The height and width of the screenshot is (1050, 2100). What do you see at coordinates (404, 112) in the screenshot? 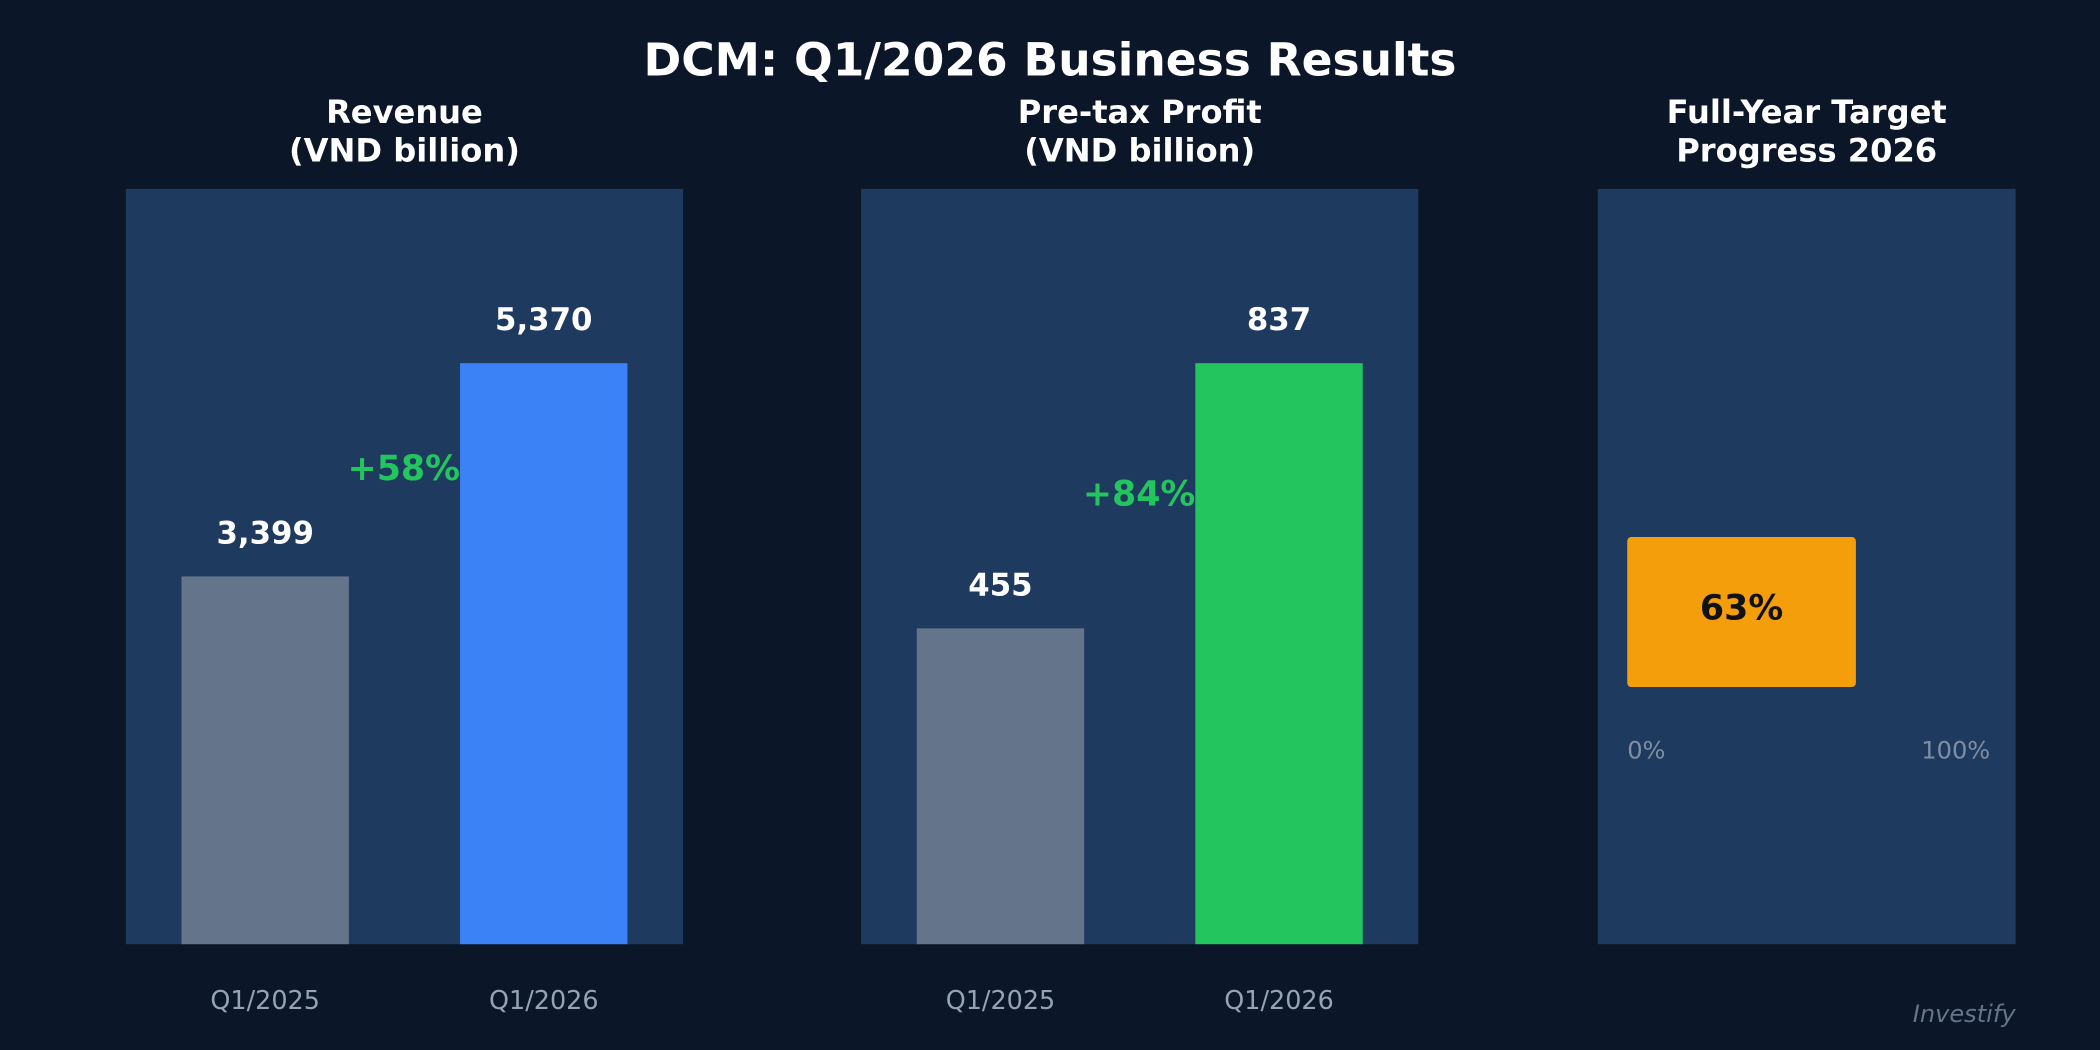
I see `chart-title: Revenue` at bounding box center [404, 112].